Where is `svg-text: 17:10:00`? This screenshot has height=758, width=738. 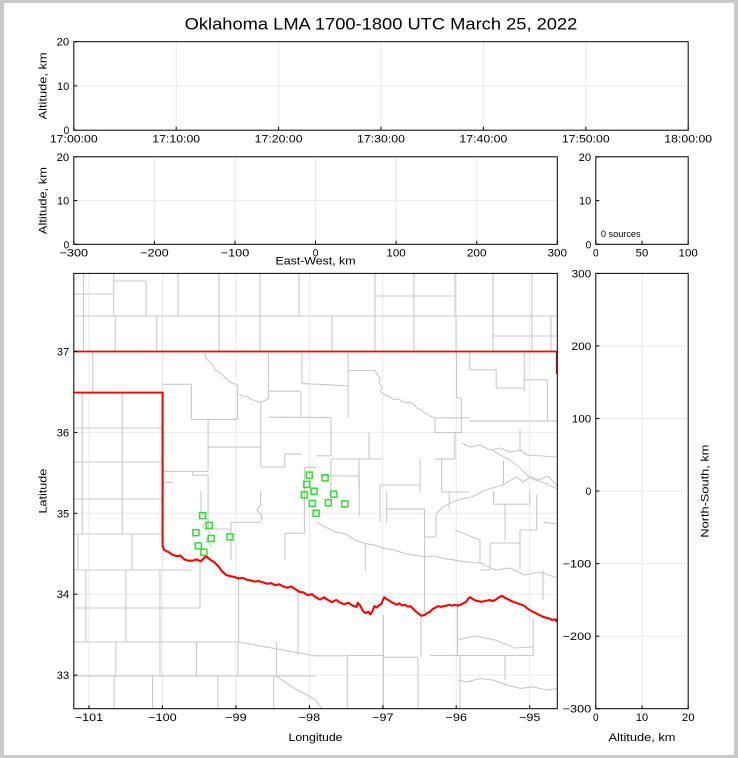 svg-text: 17:10:00 is located at coordinates (176, 140).